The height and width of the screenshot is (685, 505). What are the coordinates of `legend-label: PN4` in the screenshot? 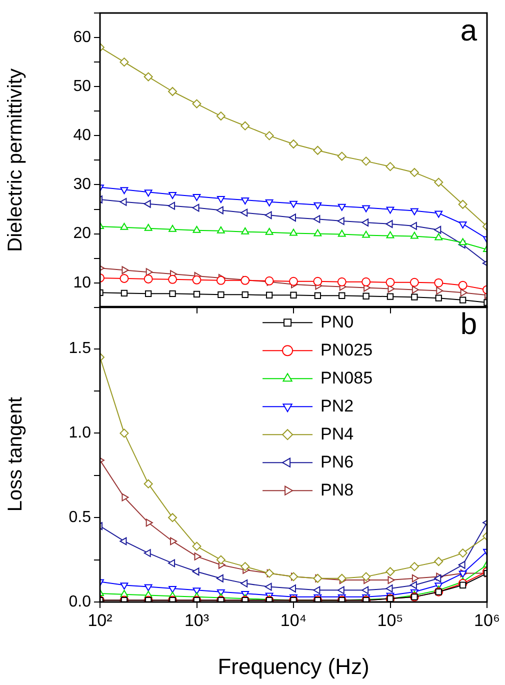 It's located at (337, 434).